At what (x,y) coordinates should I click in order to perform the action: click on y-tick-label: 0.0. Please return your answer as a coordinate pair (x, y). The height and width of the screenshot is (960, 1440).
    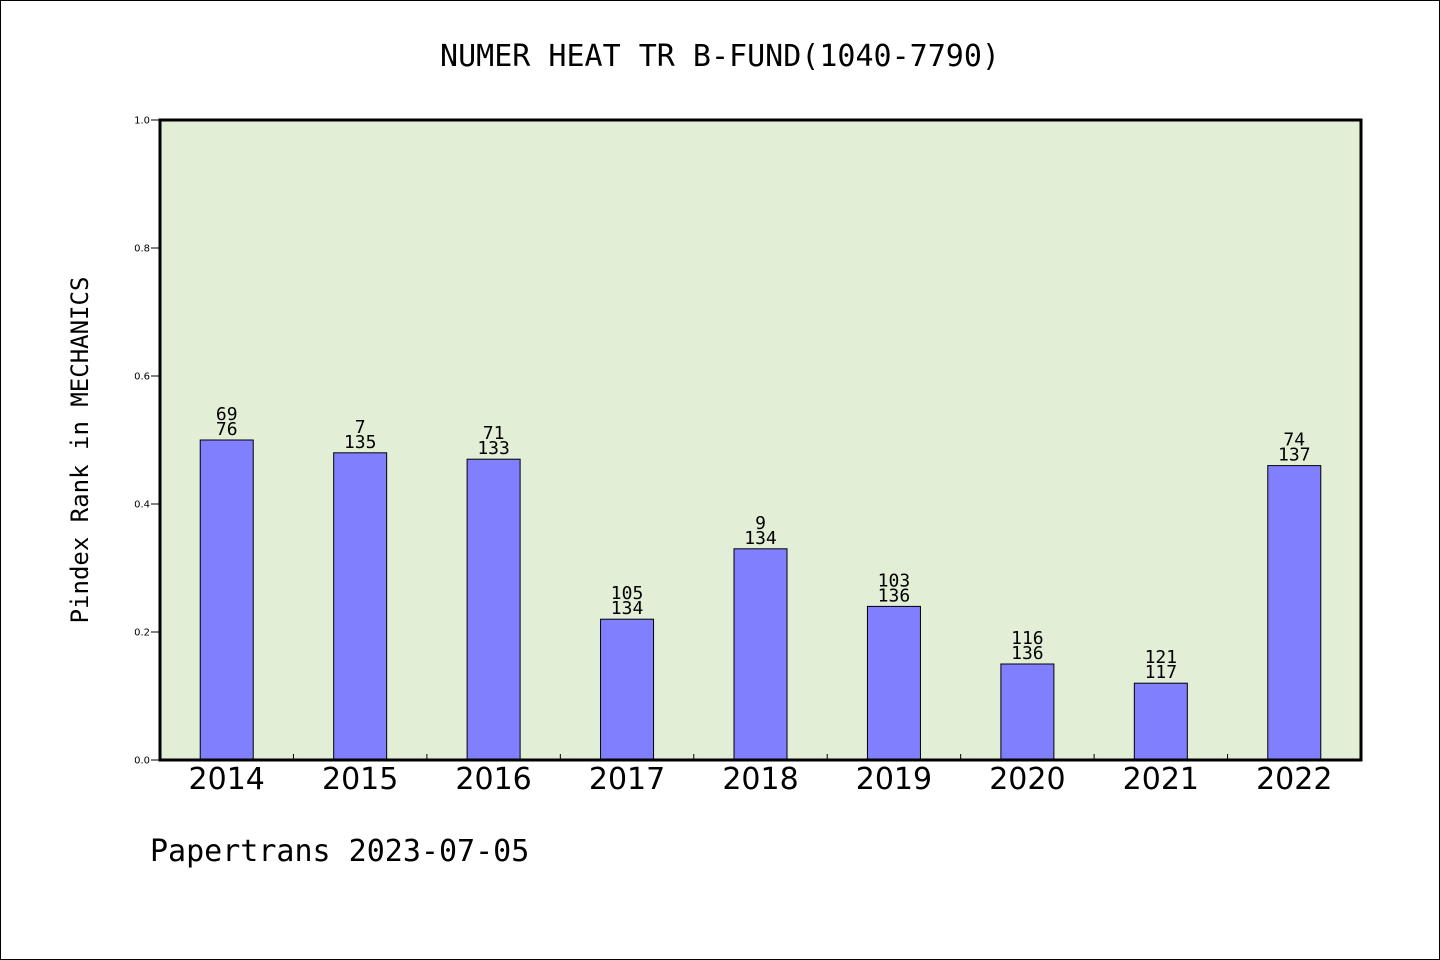
    Looking at the image, I should click on (142, 761).